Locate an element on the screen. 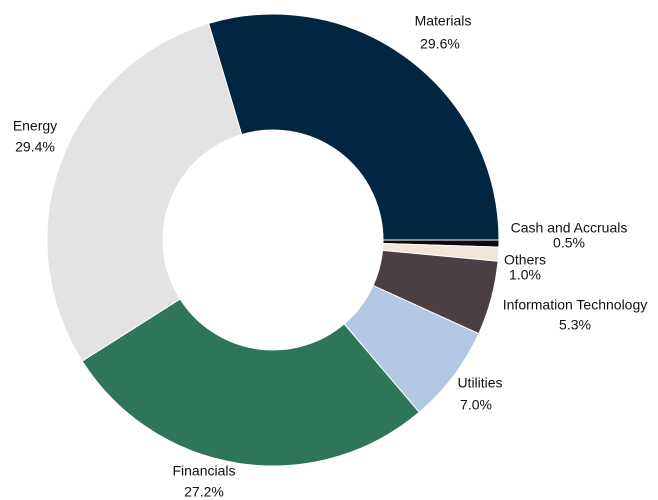  slice-value-label: 5.3% is located at coordinates (575, 325).